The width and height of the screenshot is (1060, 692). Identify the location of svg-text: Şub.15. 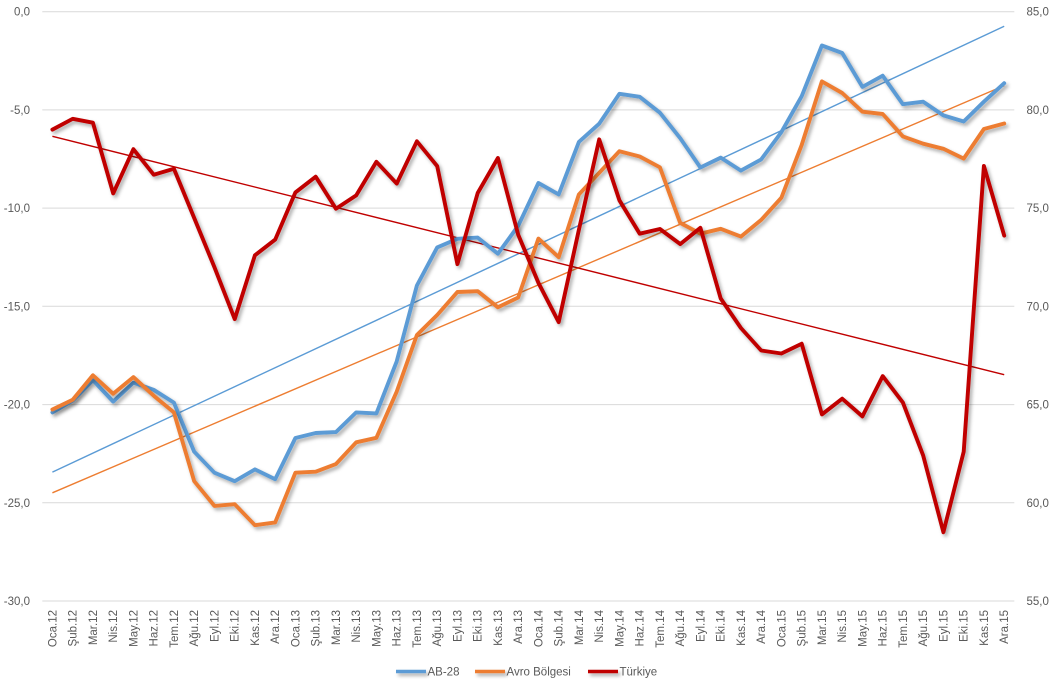
(803, 628).